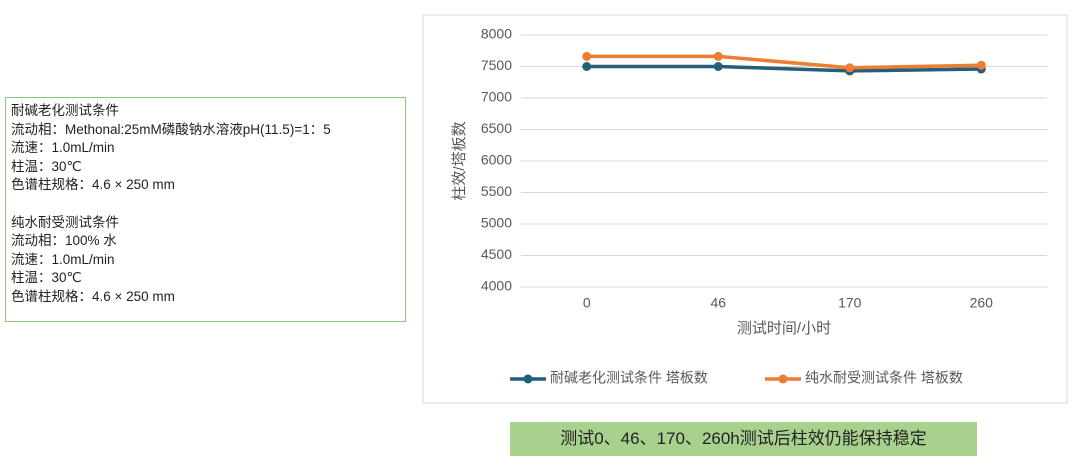  I want to click on y-tick-label: 4000, so click(496, 286).